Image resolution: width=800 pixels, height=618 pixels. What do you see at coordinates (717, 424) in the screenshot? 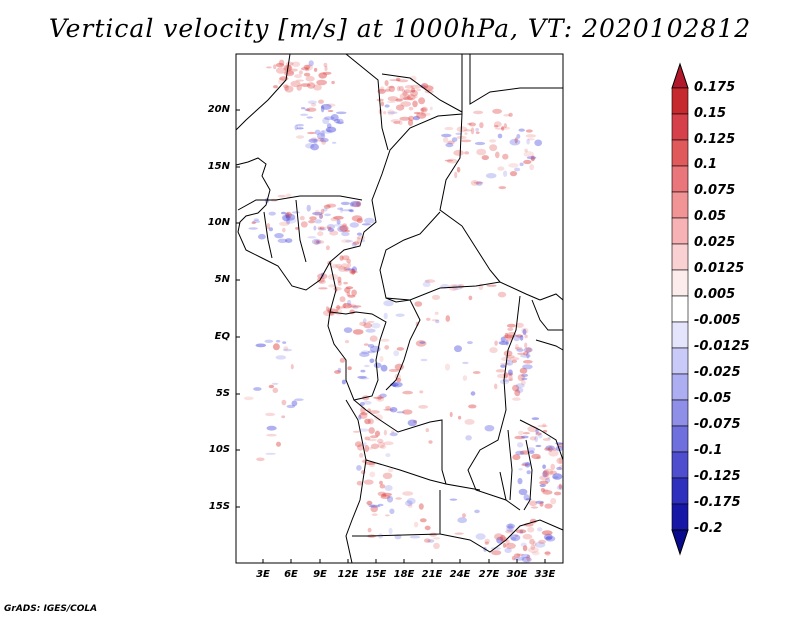
I see `colorbar-label: -0.075` at bounding box center [717, 424].